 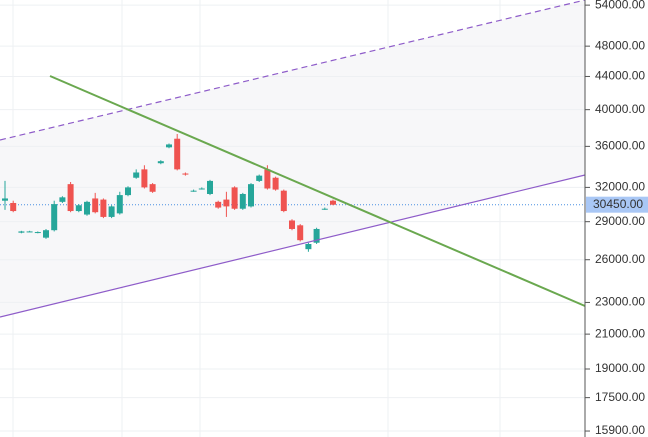 I want to click on y-tick-label: 19000.00, so click(x=620, y=368).